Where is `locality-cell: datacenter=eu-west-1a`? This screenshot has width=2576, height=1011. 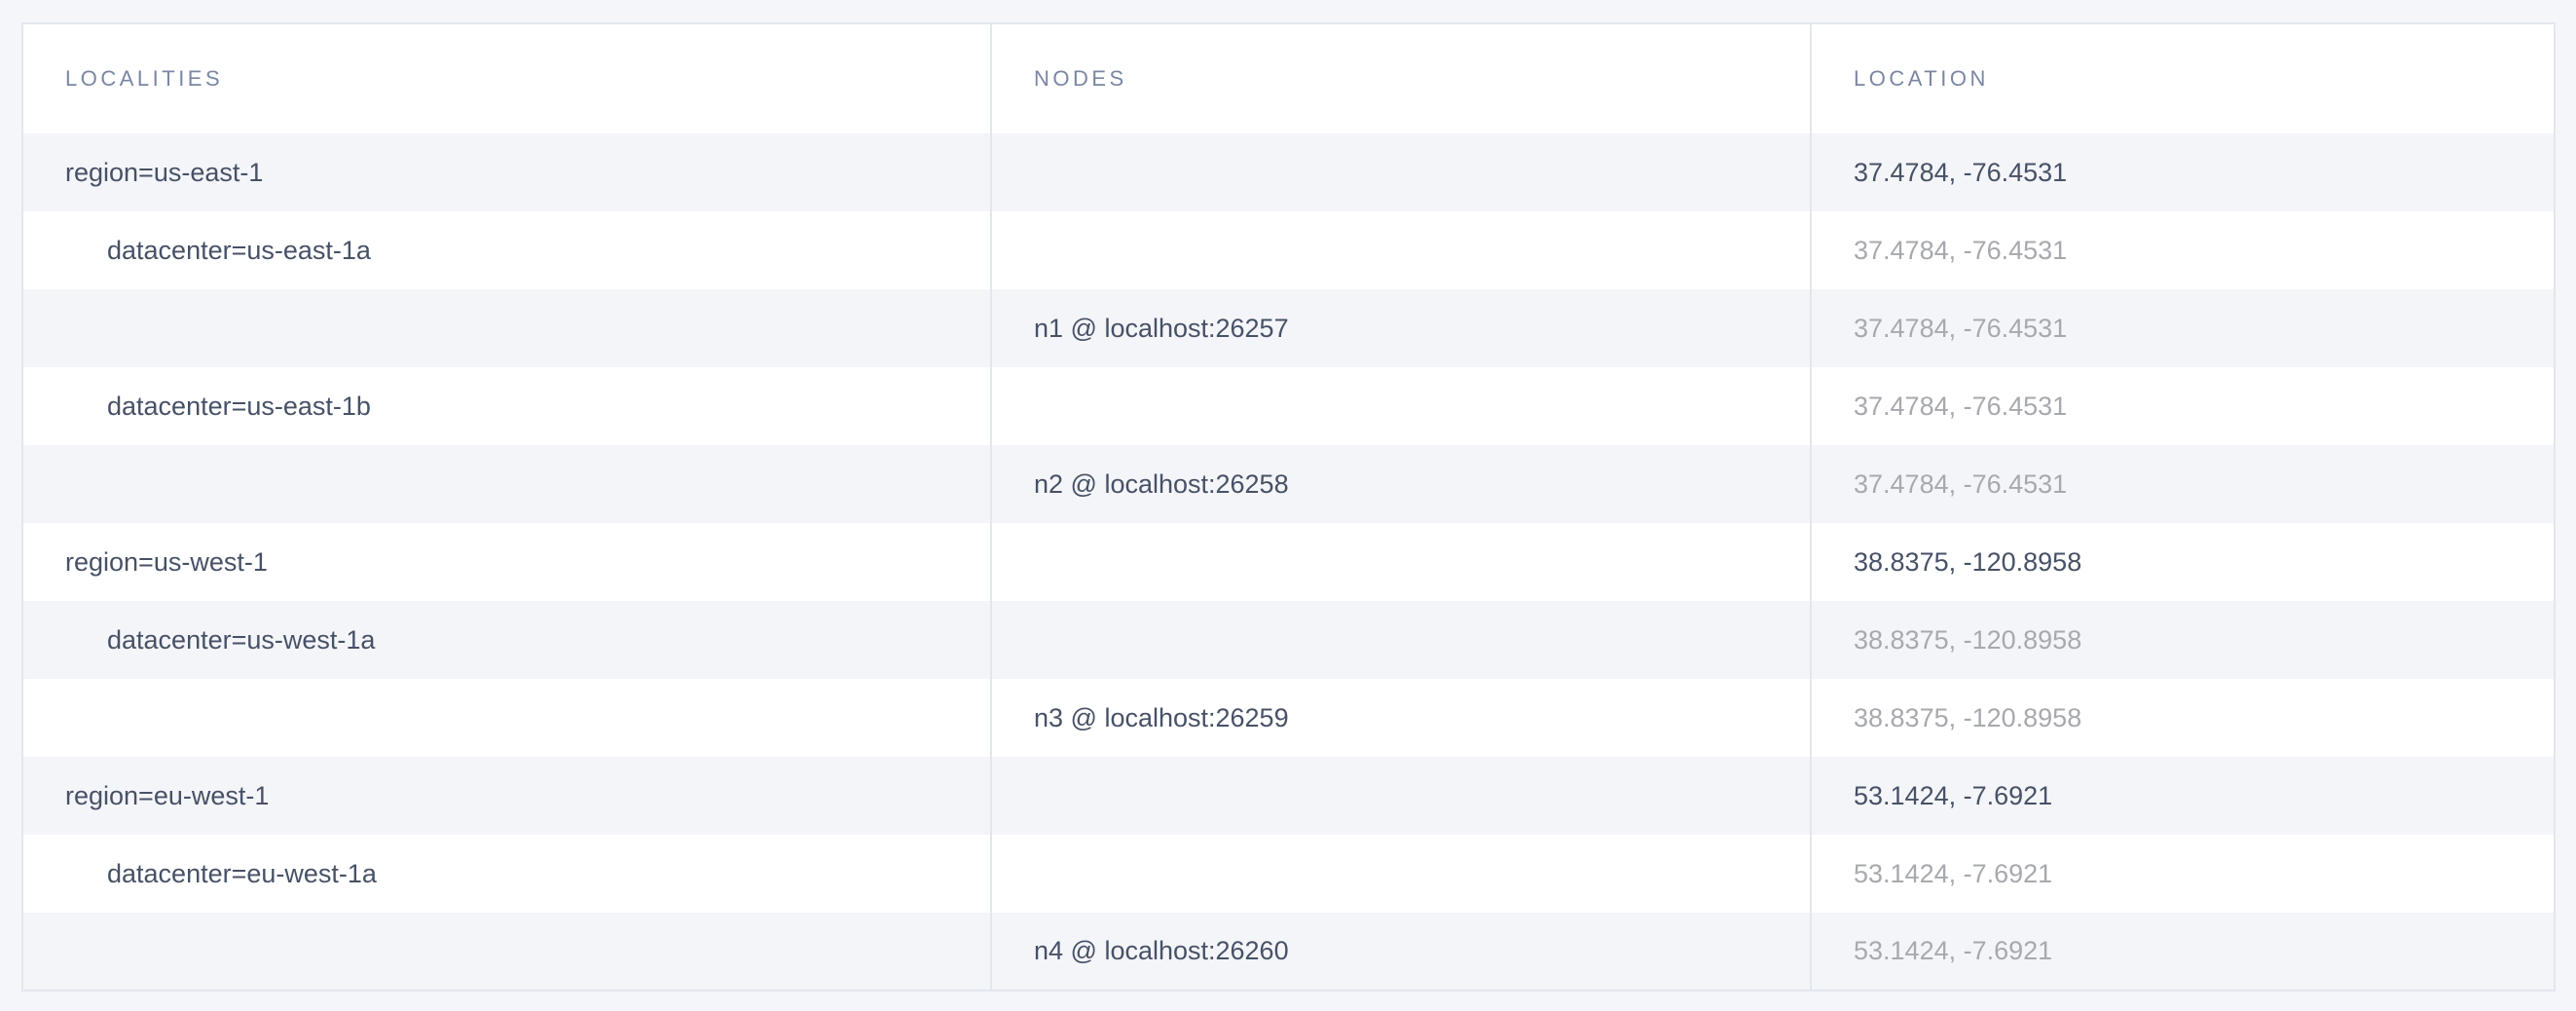
locality-cell: datacenter=eu-west-1a is located at coordinates (242, 873).